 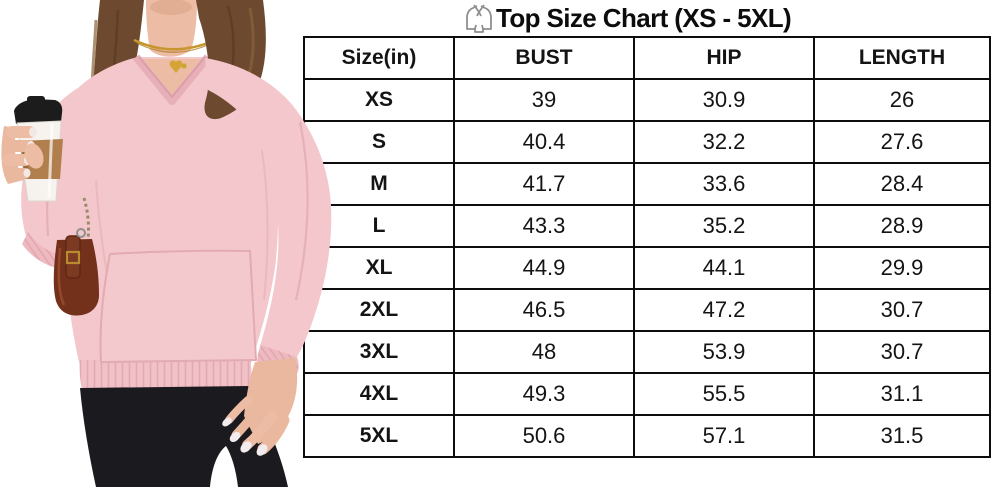 What do you see at coordinates (644, 17) in the screenshot?
I see `chart-title: Top Size Chart (XS - 5XL)` at bounding box center [644, 17].